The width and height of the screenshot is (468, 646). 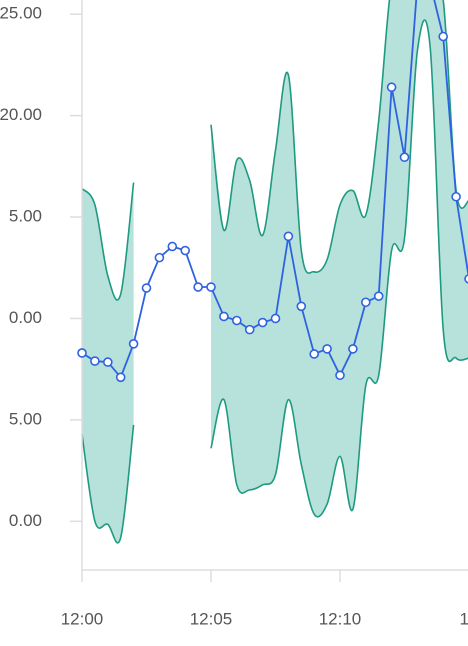 I want to click on x-tick-label: 12, so click(x=464, y=618).